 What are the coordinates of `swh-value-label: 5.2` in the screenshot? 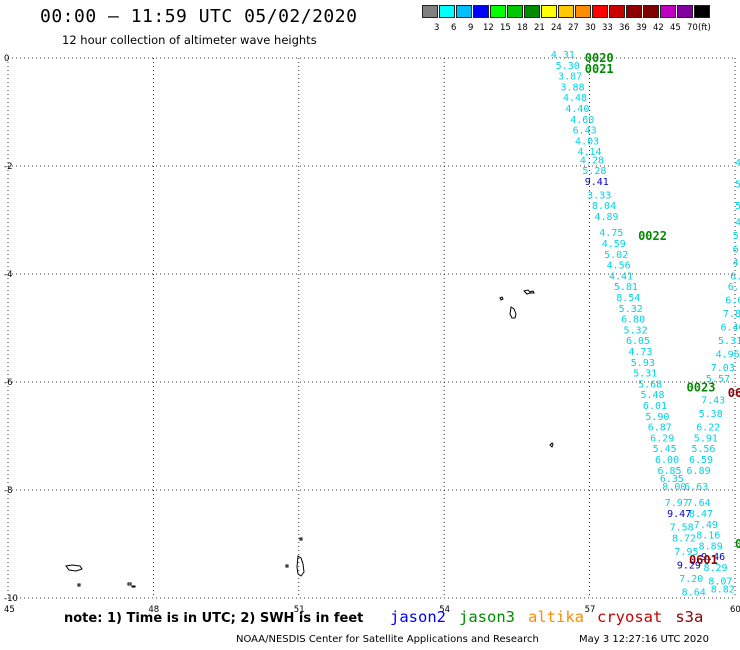 It's located at (736, 236).